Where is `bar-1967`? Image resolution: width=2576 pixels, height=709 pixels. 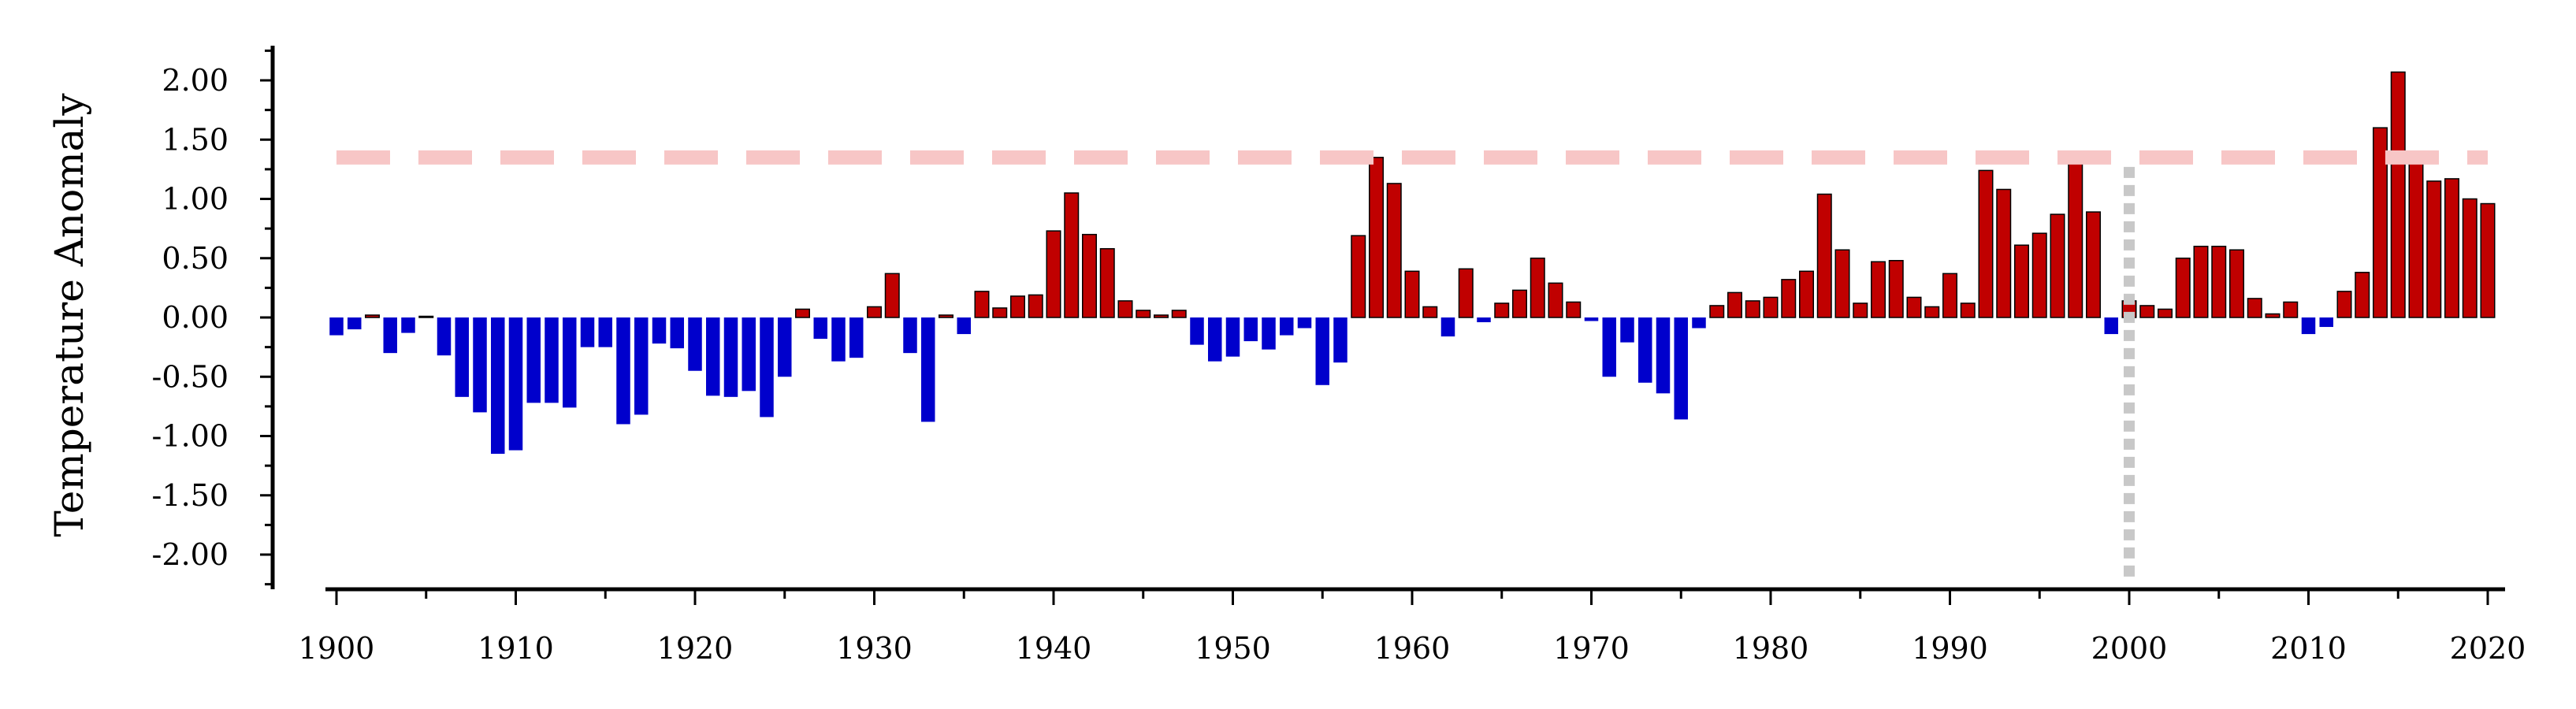
bar-1967 is located at coordinates (1537, 288).